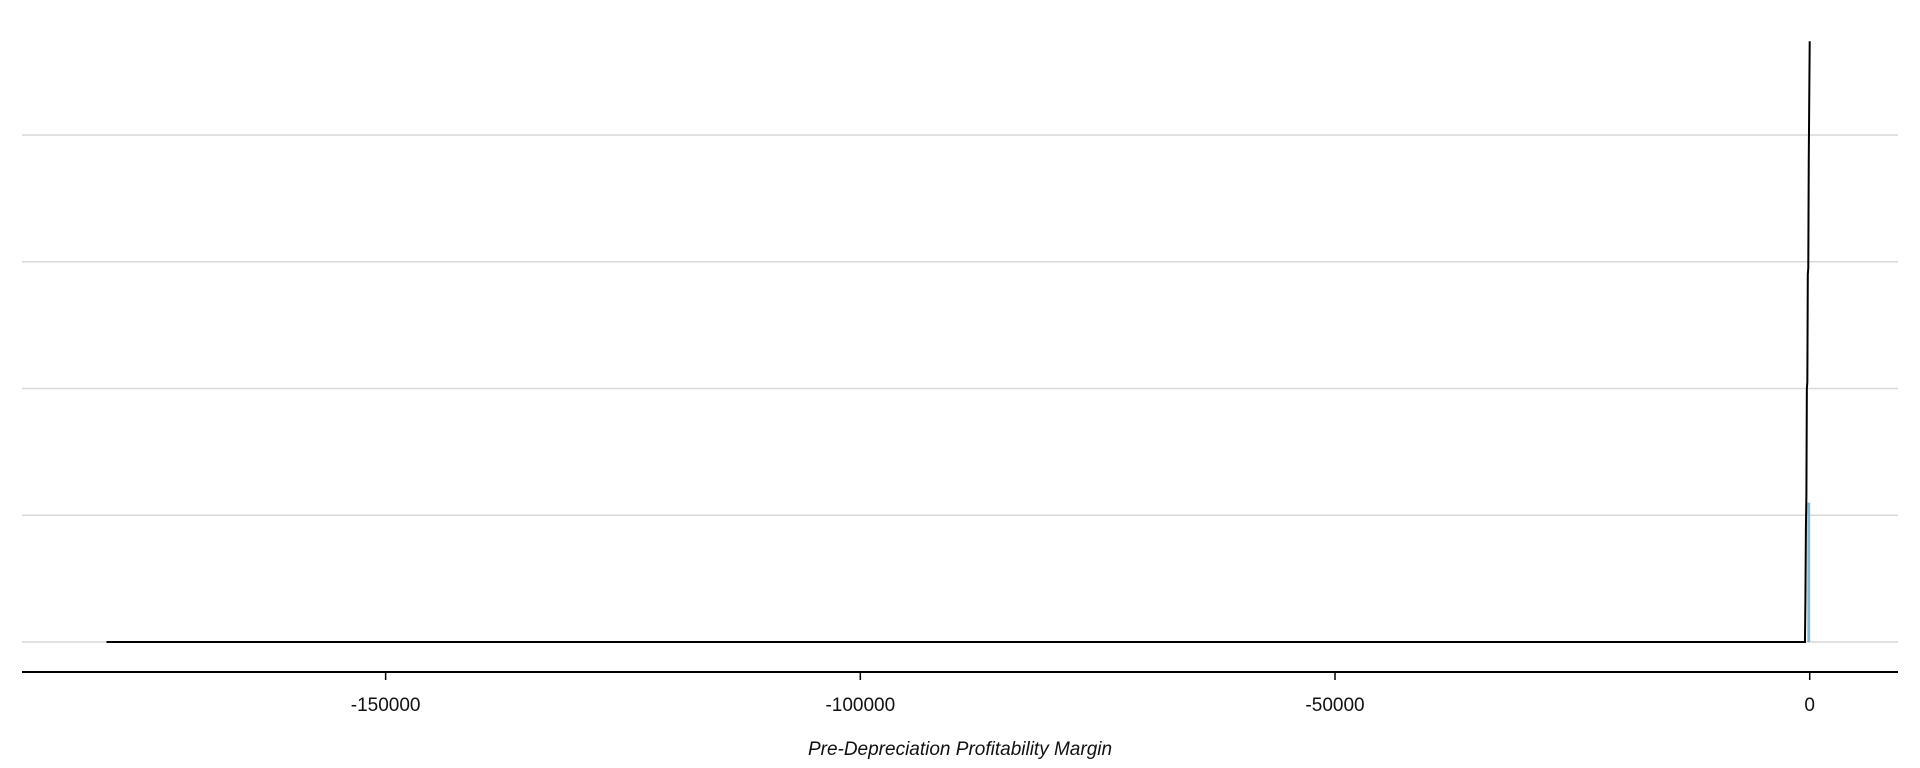 Image resolution: width=1920 pixels, height=768 pixels. Describe the element at coordinates (1334, 705) in the screenshot. I see `x-tick-label: -50000` at that location.